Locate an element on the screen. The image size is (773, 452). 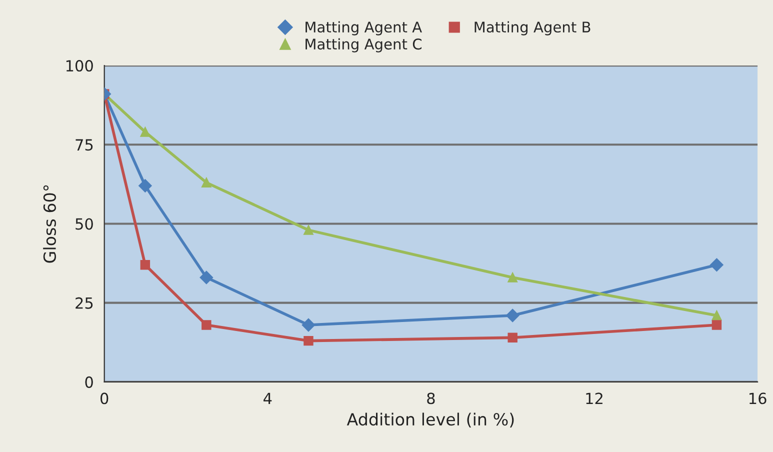
x-tick-label: 8 is located at coordinates (431, 398).